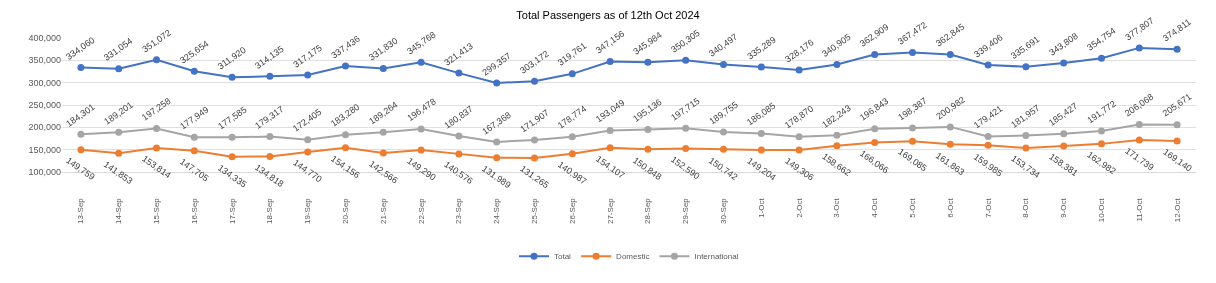  What do you see at coordinates (799, 207) in the screenshot?
I see `x-tick-label: 2-Oct` at bounding box center [799, 207].